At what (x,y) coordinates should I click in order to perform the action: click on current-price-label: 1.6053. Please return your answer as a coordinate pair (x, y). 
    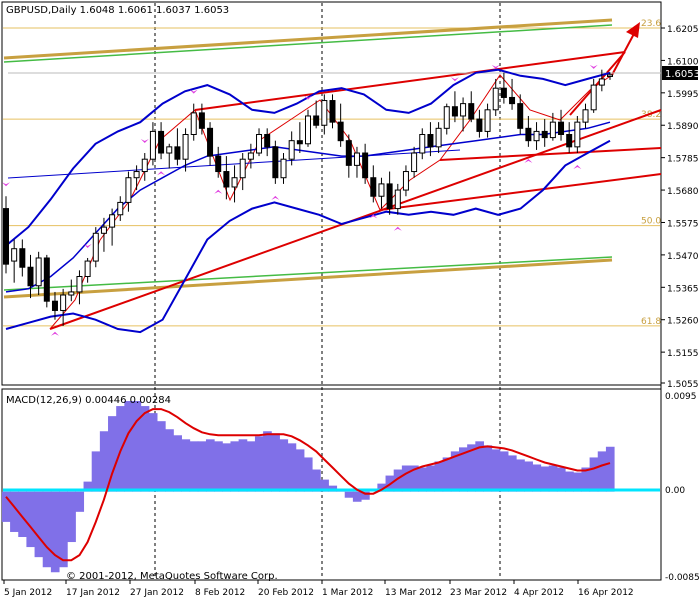
    Looking at the image, I should click on (682, 74).